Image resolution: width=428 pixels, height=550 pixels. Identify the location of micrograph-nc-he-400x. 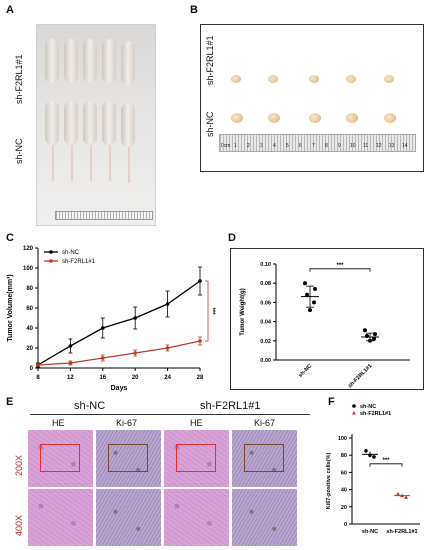
(60, 517).